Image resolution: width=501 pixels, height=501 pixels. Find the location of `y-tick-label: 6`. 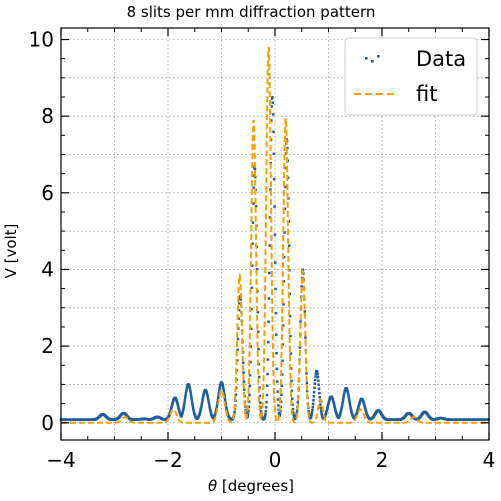

y-tick-label: 6 is located at coordinates (47, 193).